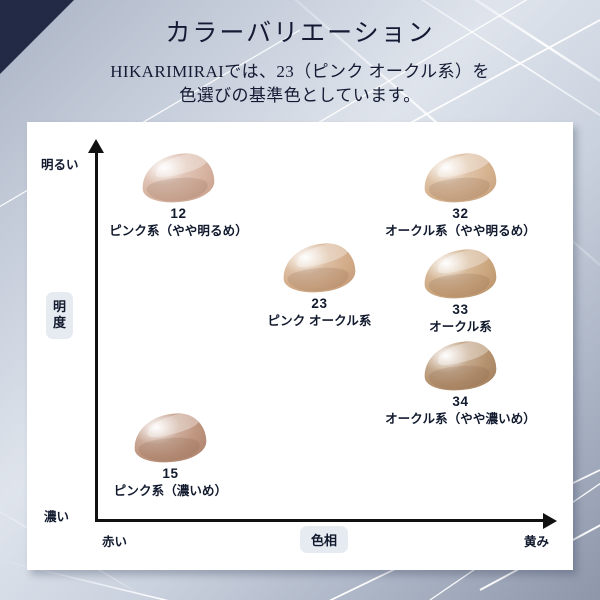  I want to click on swatch-item-32: 32 オークル系（やや明るめ）, so click(460, 195).